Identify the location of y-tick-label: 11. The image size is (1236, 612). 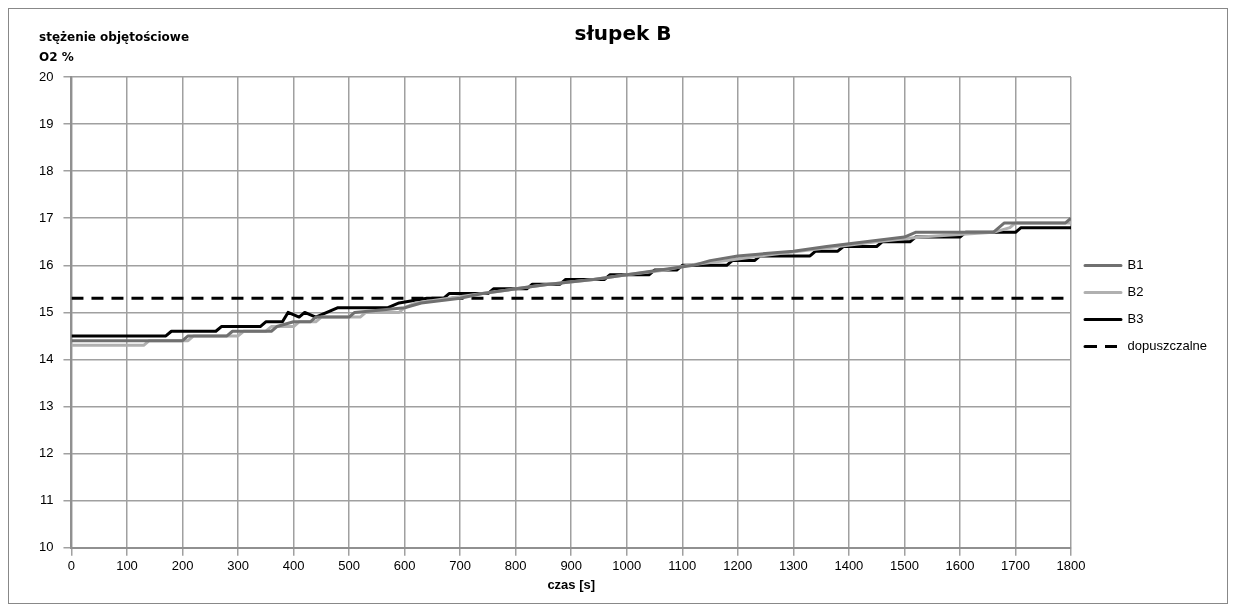
(46, 500).